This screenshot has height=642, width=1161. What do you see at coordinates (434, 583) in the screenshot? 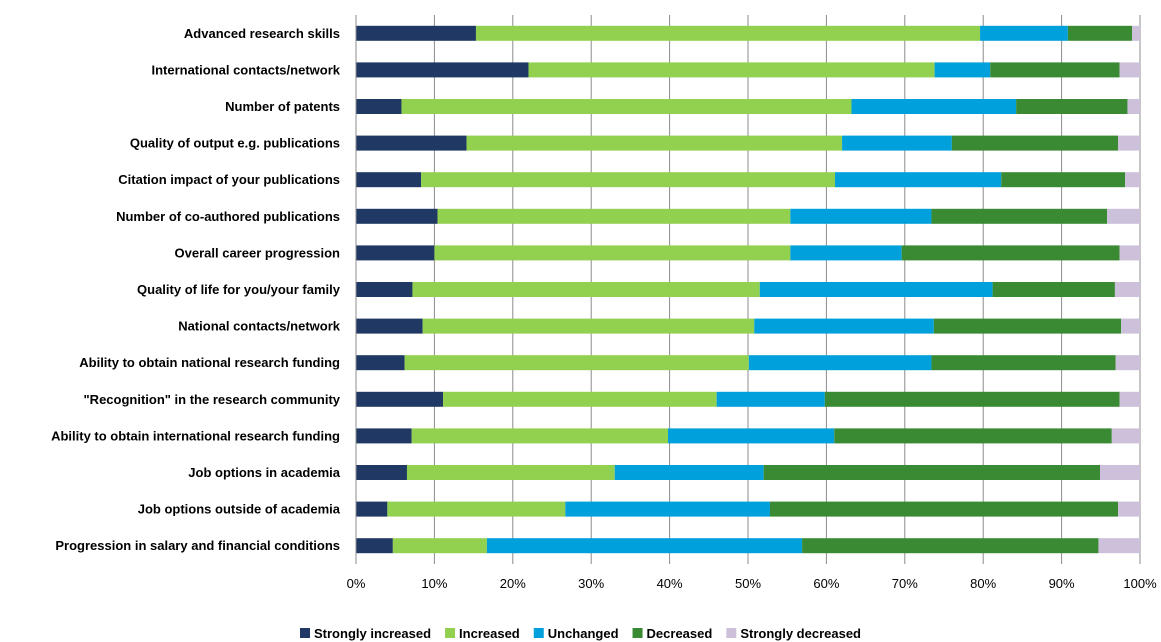
I see `x-tick-label: 10%` at bounding box center [434, 583].